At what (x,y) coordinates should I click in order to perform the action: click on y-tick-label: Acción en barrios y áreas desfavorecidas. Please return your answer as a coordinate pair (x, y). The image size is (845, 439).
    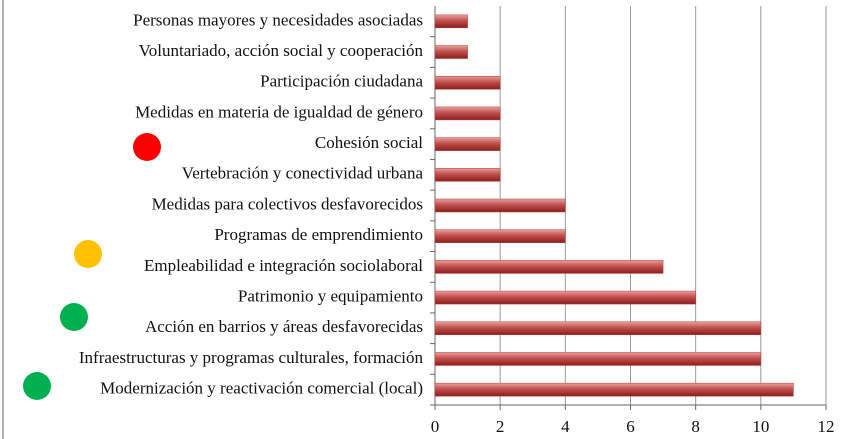
    Looking at the image, I should click on (284, 326).